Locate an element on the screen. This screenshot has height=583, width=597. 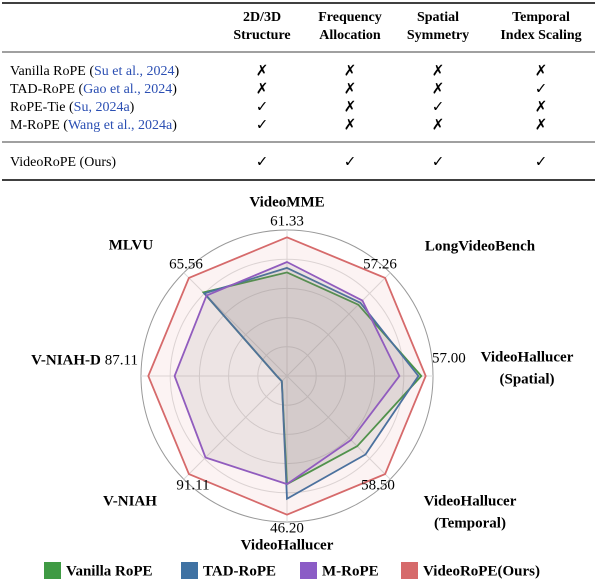
value-label: 57.00 is located at coordinates (449, 358).